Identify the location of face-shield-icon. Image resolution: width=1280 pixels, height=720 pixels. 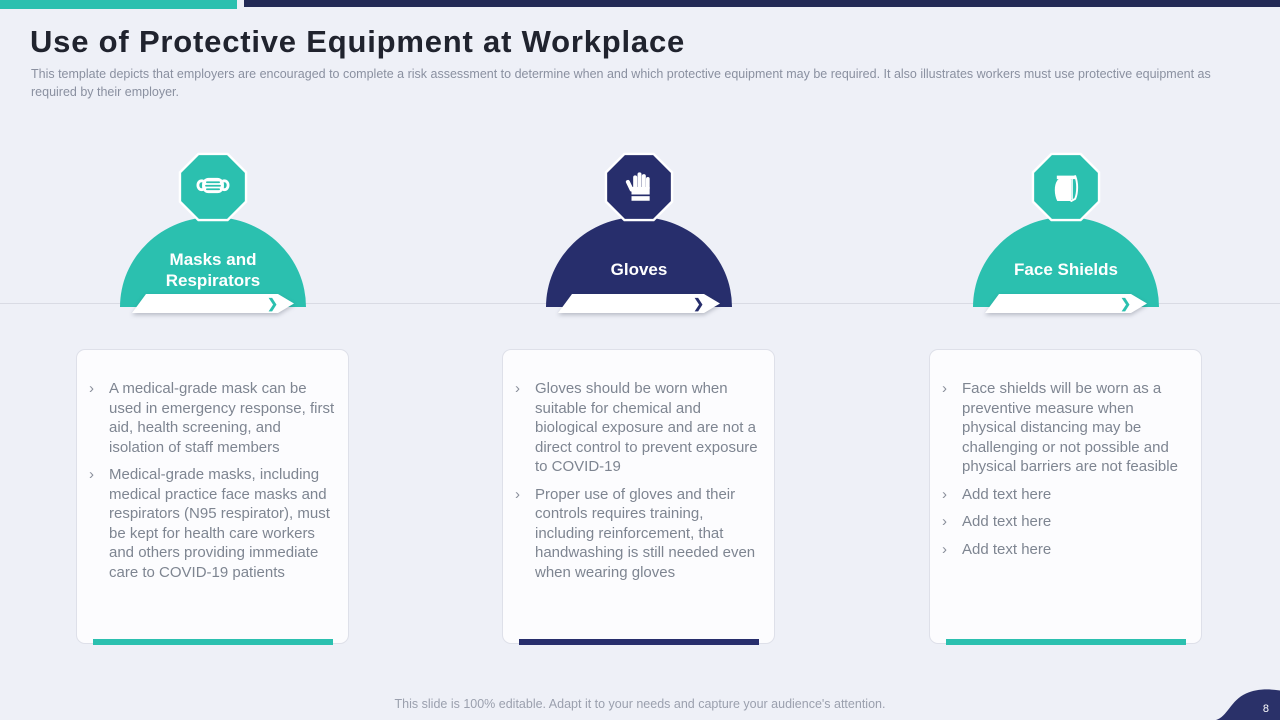
(1066, 188).